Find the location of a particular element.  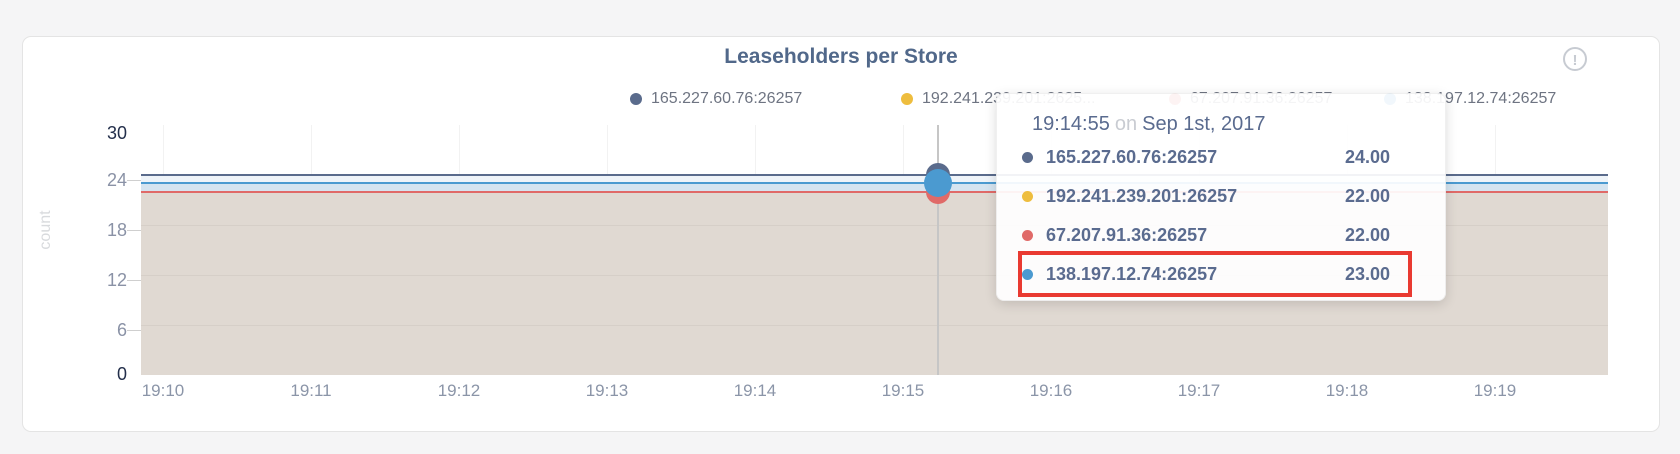

tooltip-series-value: 24.00 is located at coordinates (1367, 157).